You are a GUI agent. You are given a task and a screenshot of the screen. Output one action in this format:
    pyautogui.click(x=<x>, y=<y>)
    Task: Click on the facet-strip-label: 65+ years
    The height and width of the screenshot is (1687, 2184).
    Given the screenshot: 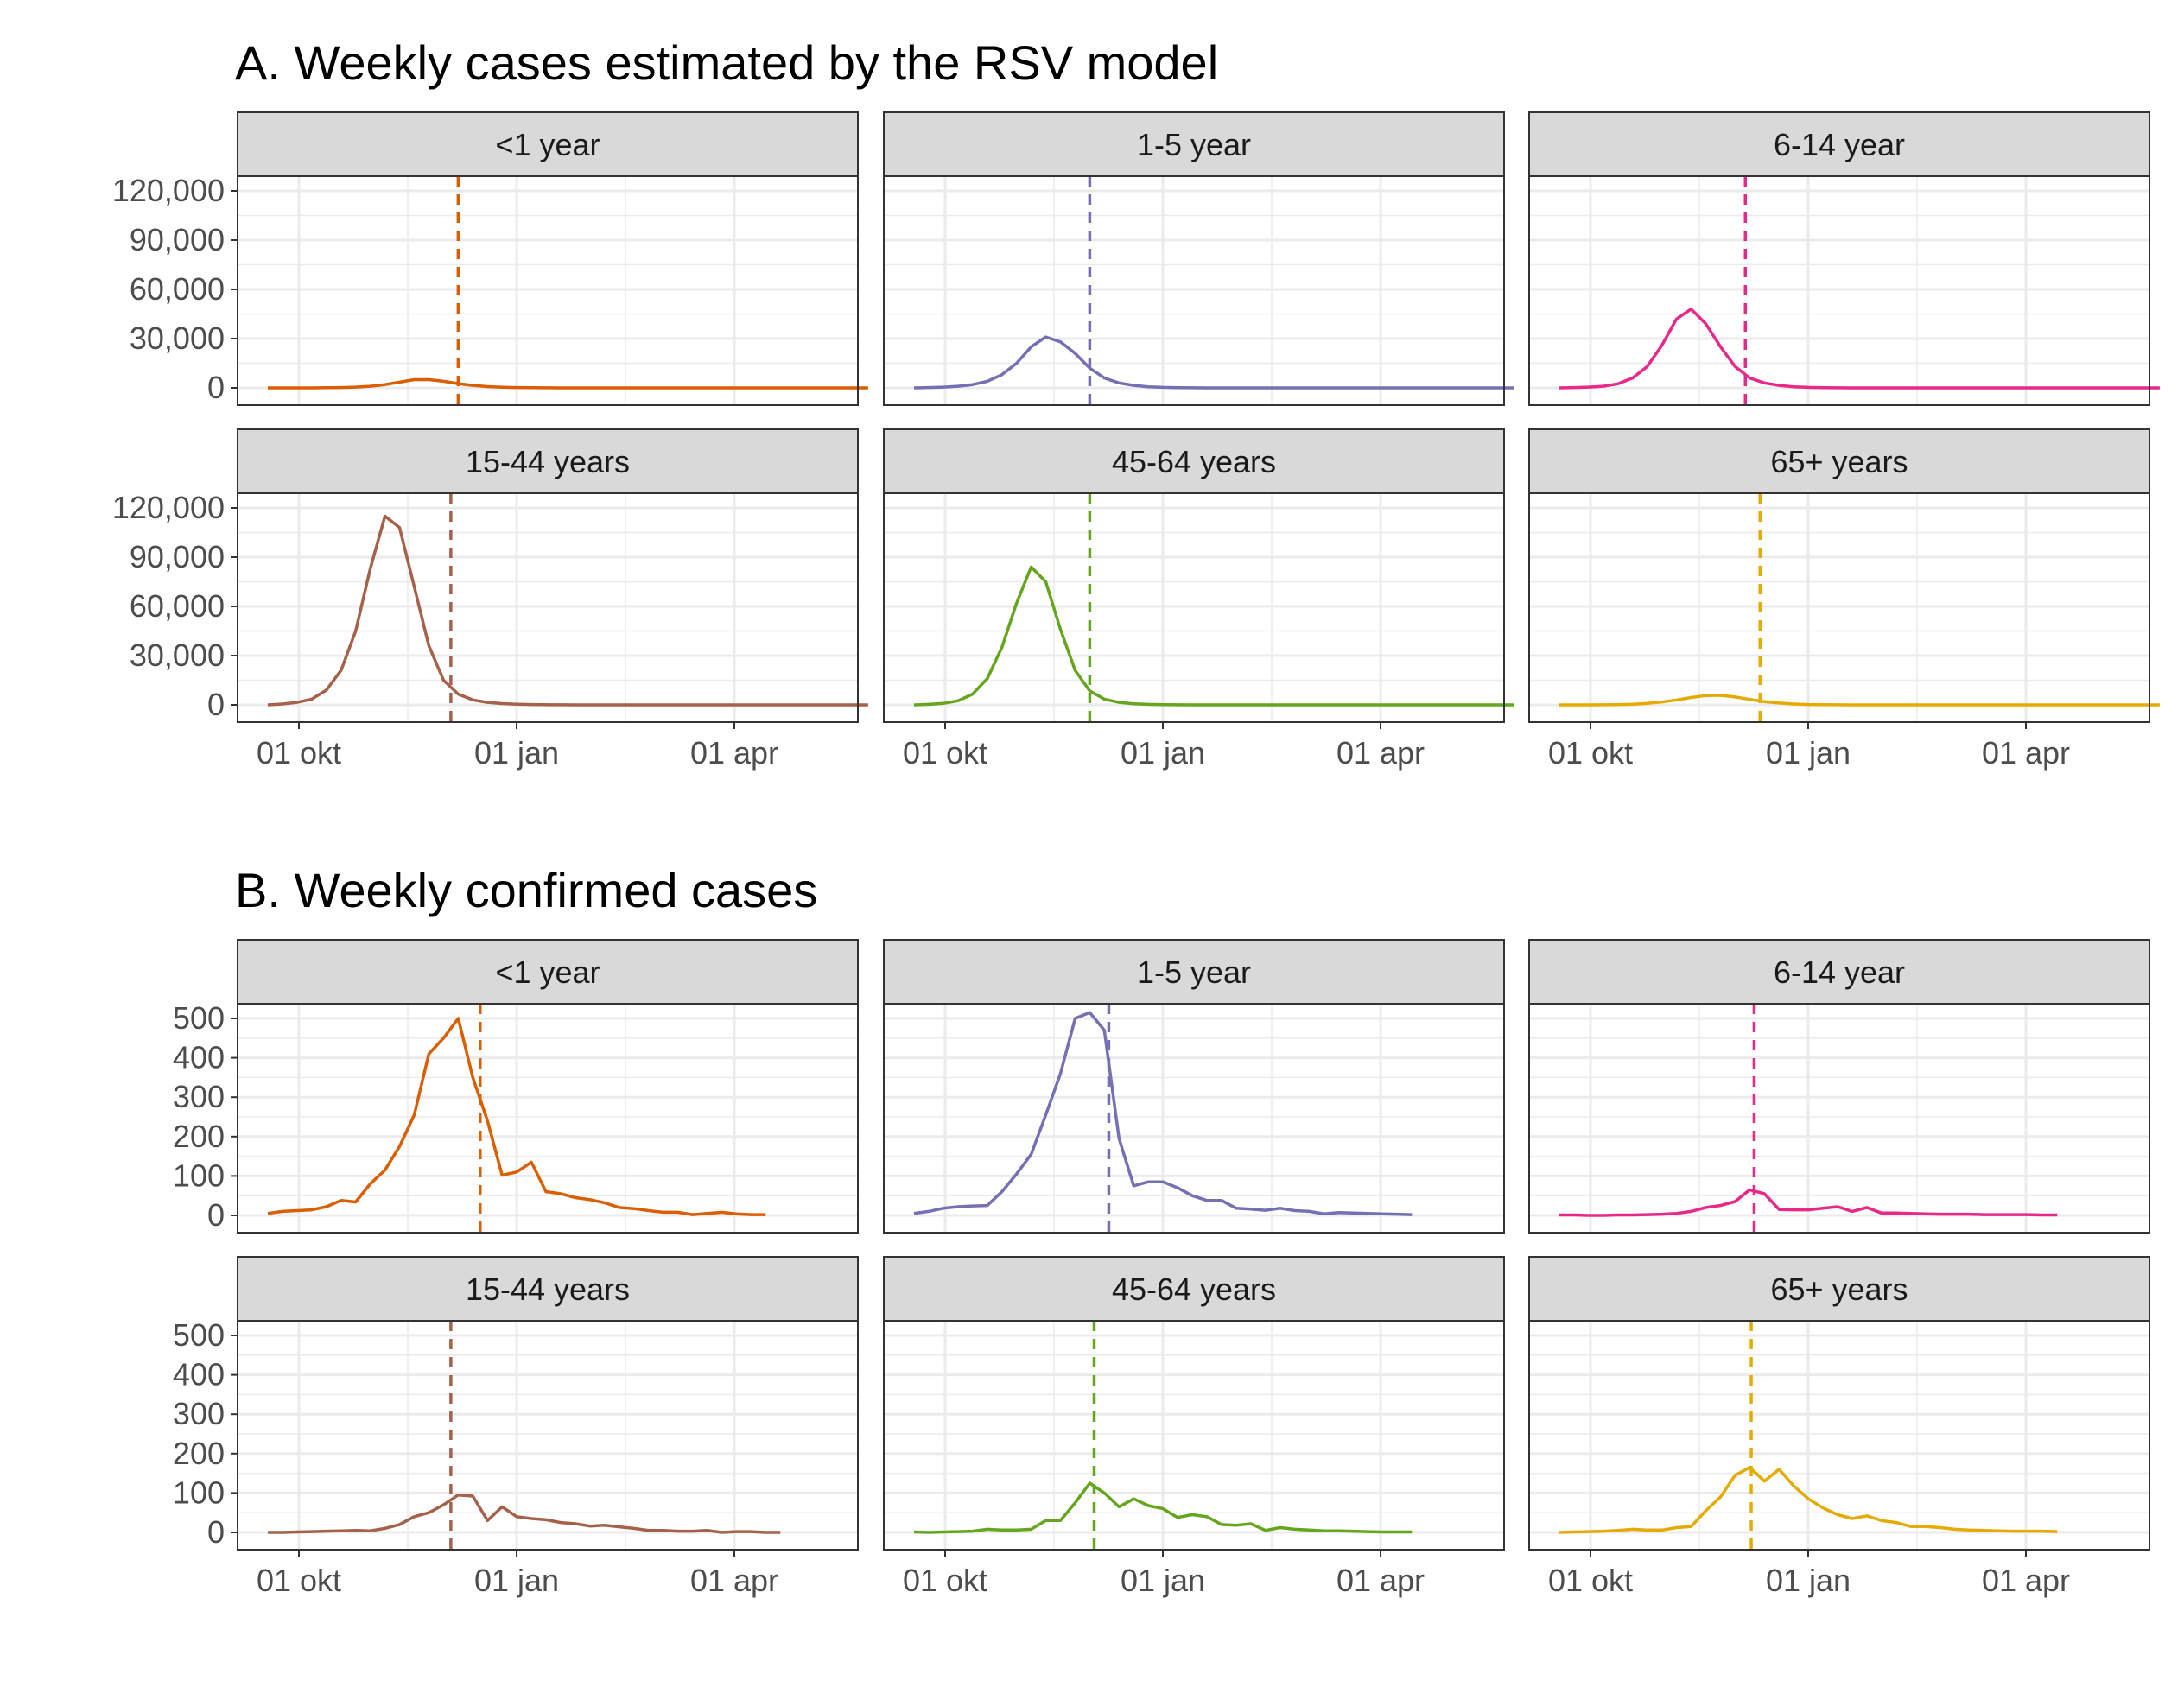 What is the action you would take?
    pyautogui.click(x=1839, y=462)
    